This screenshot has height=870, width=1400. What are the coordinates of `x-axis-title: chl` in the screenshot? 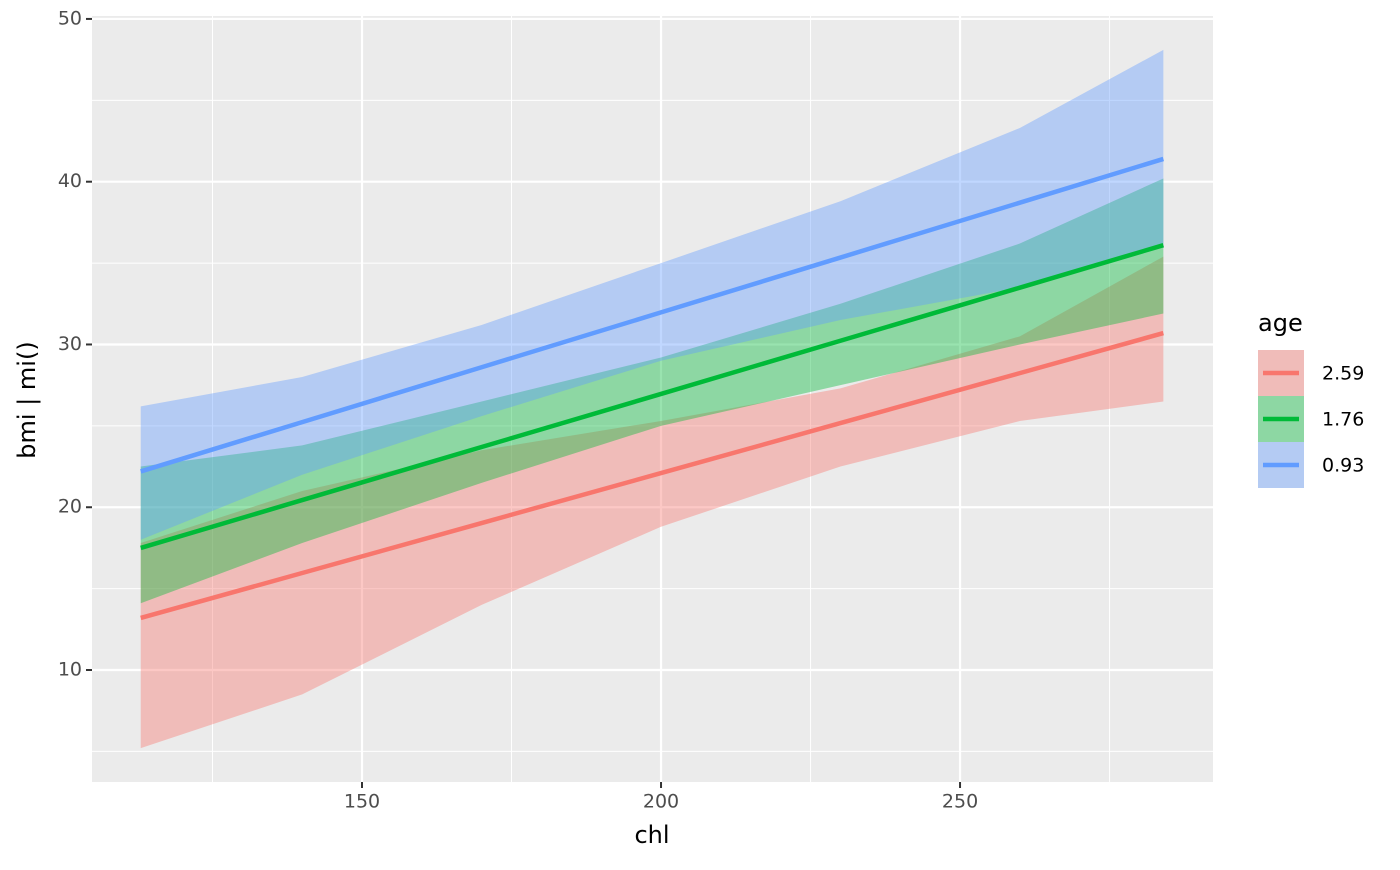 It's located at (651, 835).